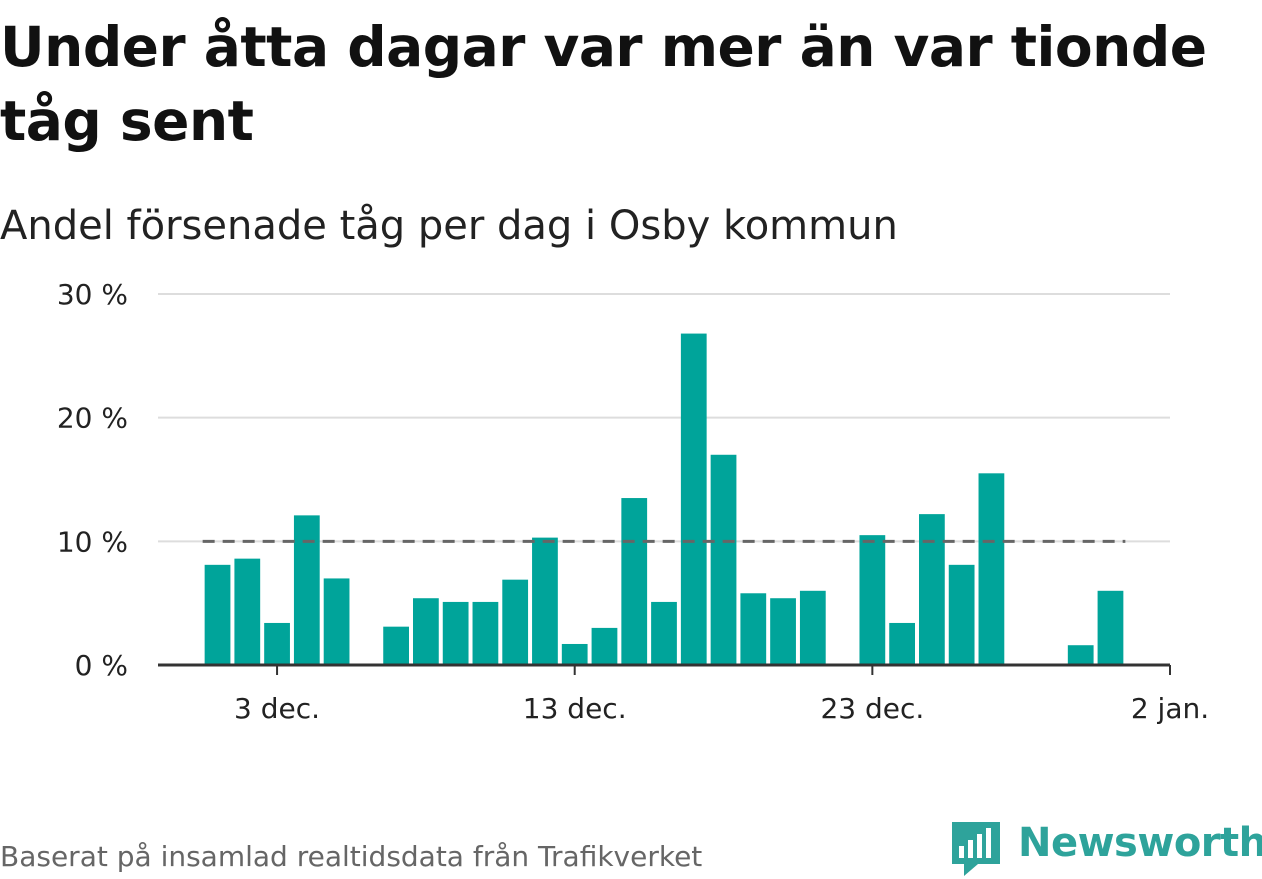 This screenshot has height=879, width=1262. What do you see at coordinates (872, 708) in the screenshot?
I see `x-tick-label: 23 dec.` at bounding box center [872, 708].